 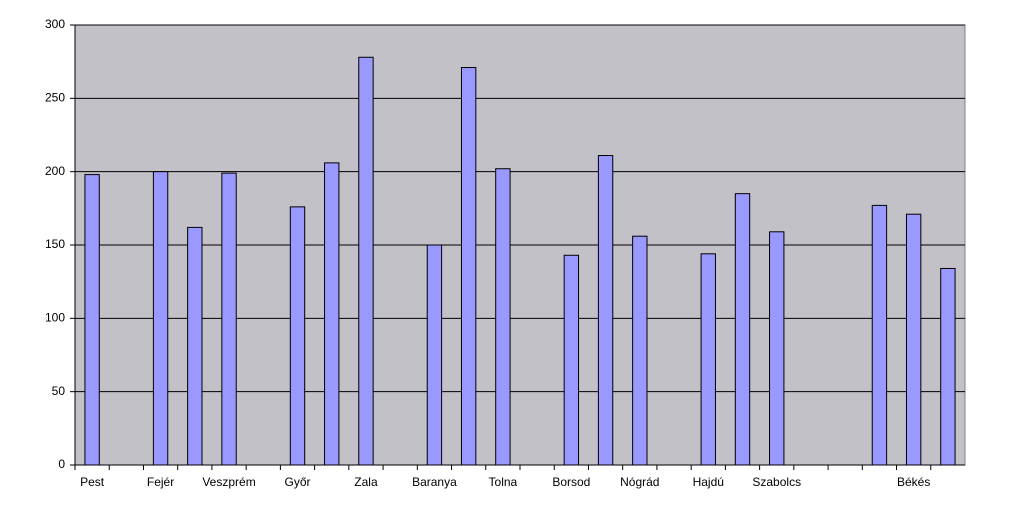 I want to click on y-tick-label: 150, so click(x=55, y=244).